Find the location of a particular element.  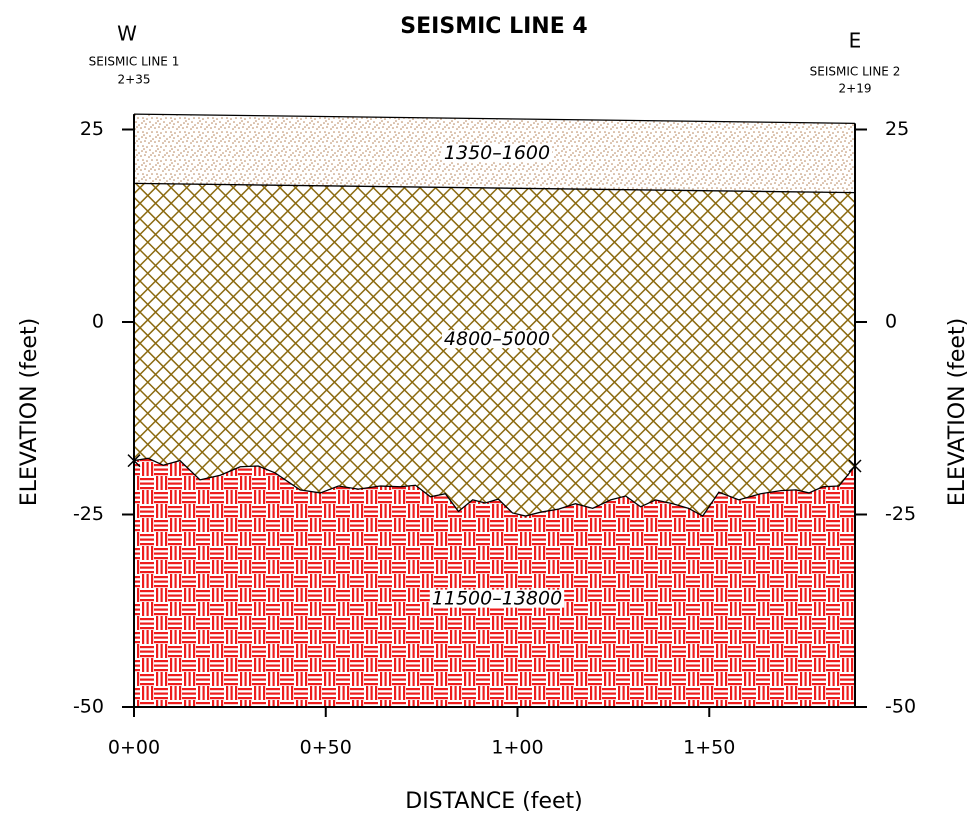

left-direction: W is located at coordinates (127, 34).